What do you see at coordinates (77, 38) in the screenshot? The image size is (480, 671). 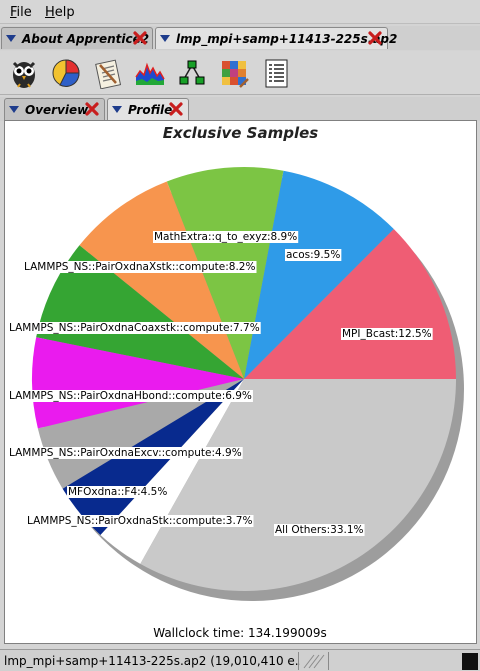 I see `tab-about-apprentice2: About Apprentice2` at bounding box center [77, 38].